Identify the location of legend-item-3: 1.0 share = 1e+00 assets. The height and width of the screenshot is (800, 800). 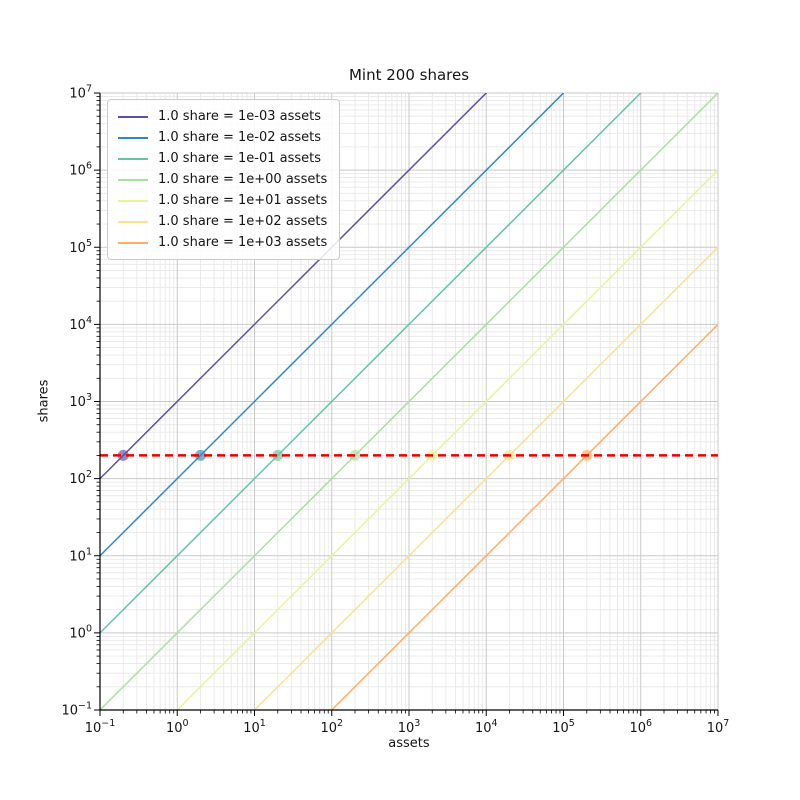
(222, 179).